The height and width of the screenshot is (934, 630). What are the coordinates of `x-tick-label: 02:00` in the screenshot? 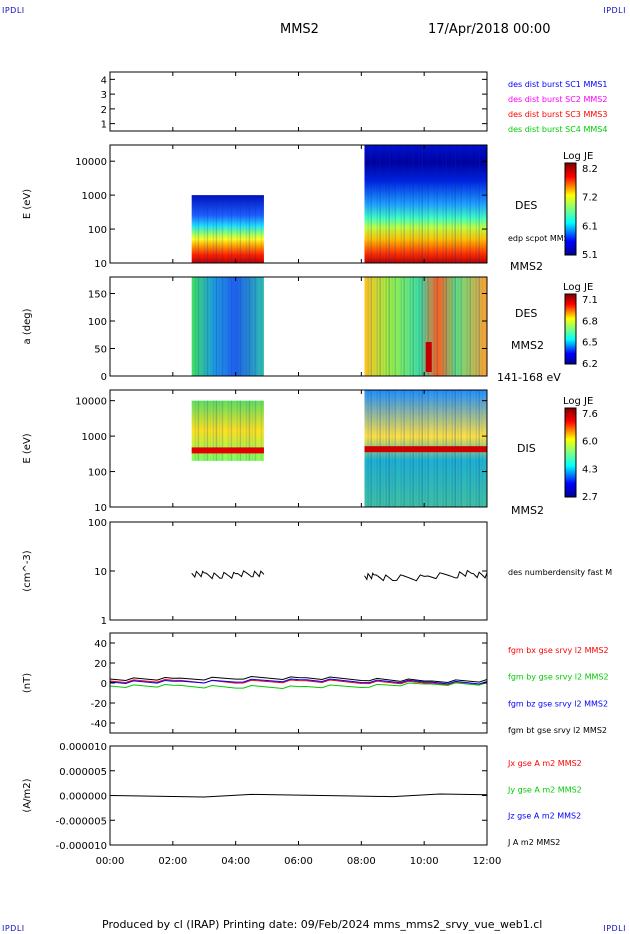 It's located at (172, 861).